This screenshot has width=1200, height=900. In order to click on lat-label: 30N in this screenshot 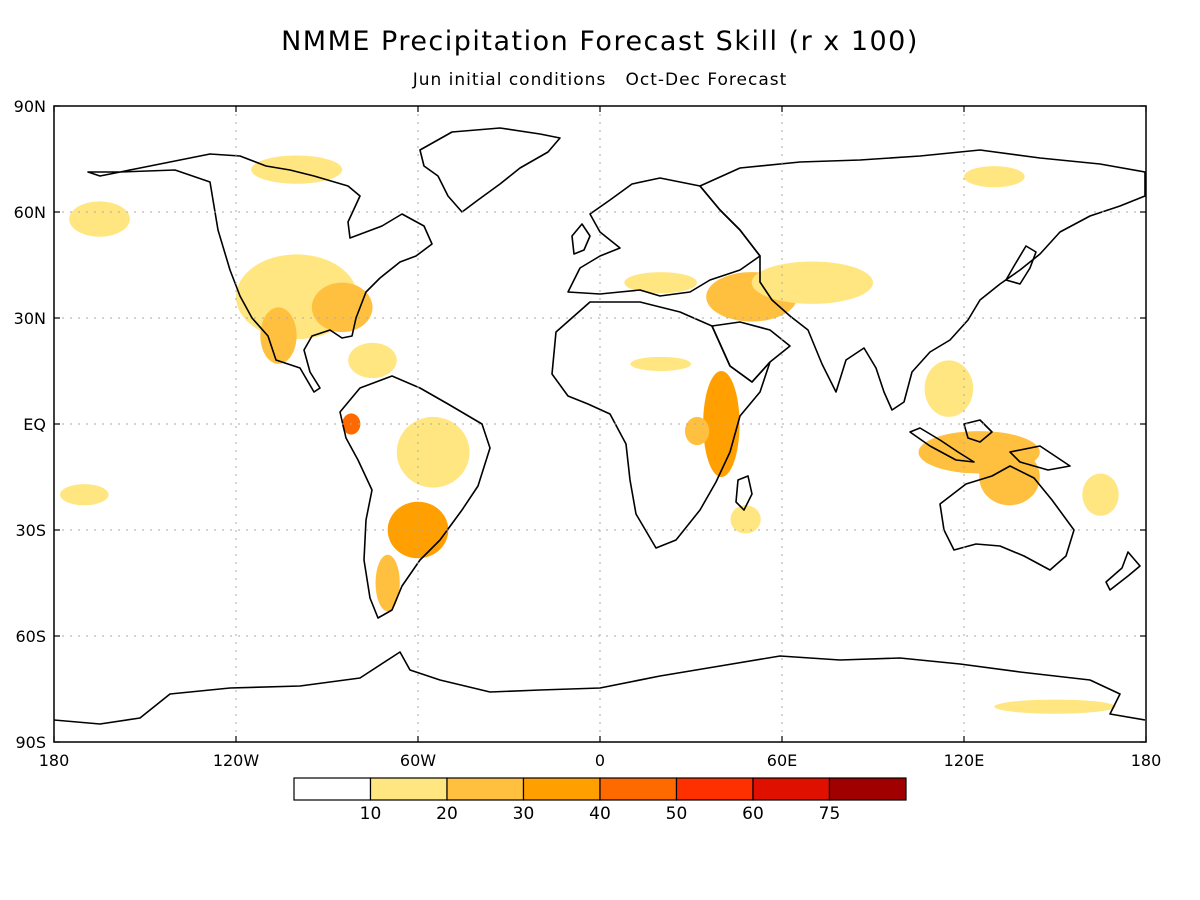, I will do `click(30, 318)`.